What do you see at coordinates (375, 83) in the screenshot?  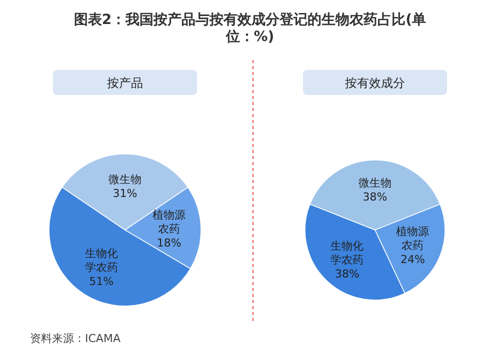 I see `chart-subtitle: 按有效成分` at bounding box center [375, 83].